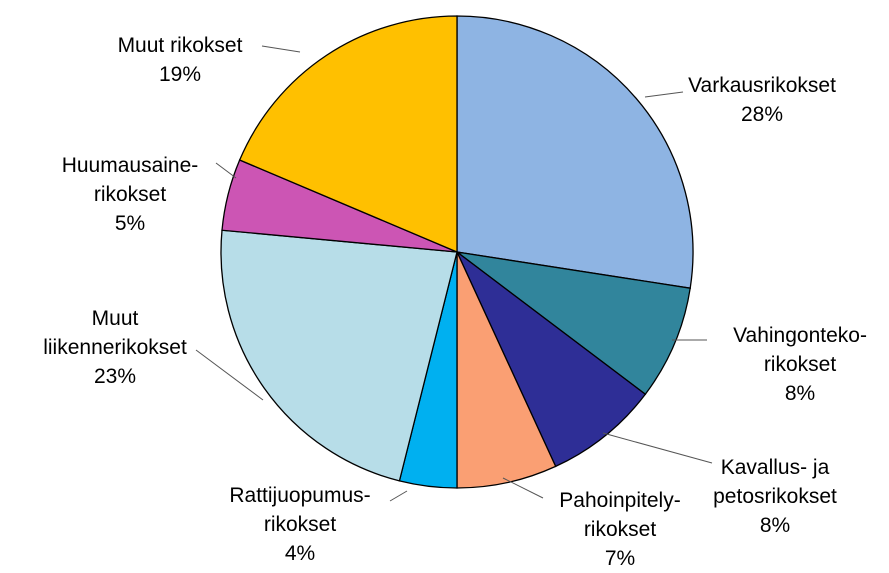  What do you see at coordinates (115, 333) in the screenshot?
I see `category-label: Muut liikennerikokset` at bounding box center [115, 333].